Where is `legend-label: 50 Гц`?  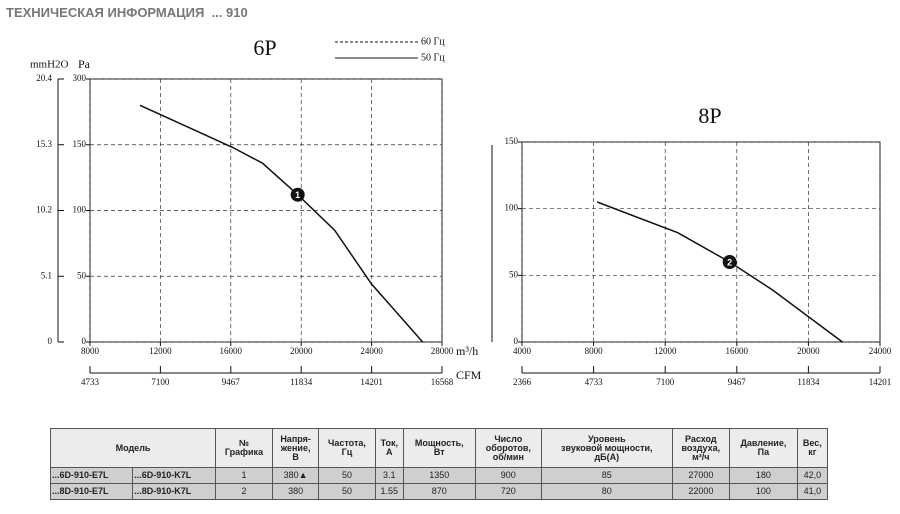 legend-label: 50 Гц is located at coordinates (433, 57).